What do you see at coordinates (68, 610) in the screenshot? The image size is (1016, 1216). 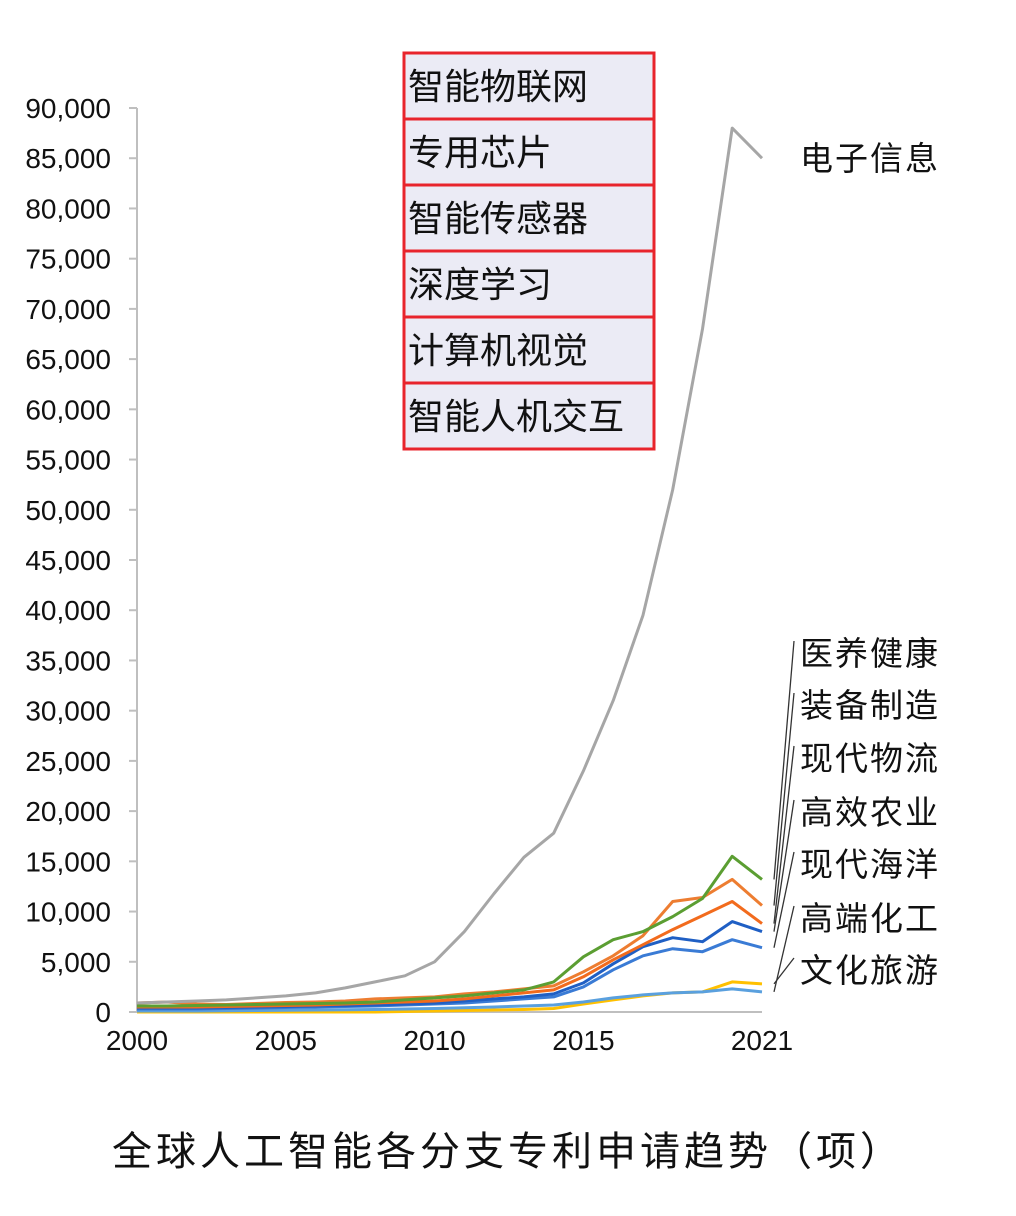 I see `y-tick-label: 40,000` at bounding box center [68, 610].